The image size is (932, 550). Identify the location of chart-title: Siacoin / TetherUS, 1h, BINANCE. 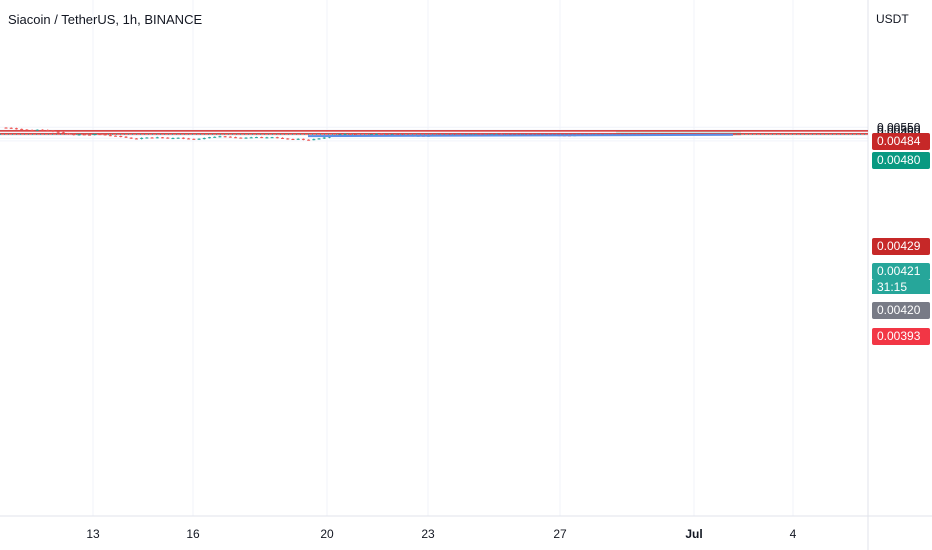
(105, 19).